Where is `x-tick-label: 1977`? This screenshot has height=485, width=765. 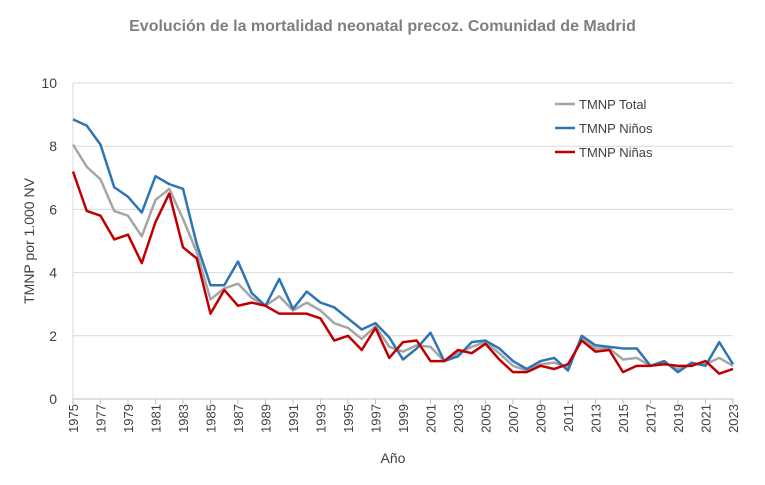
x-tick-label: 1977 is located at coordinates (101, 418).